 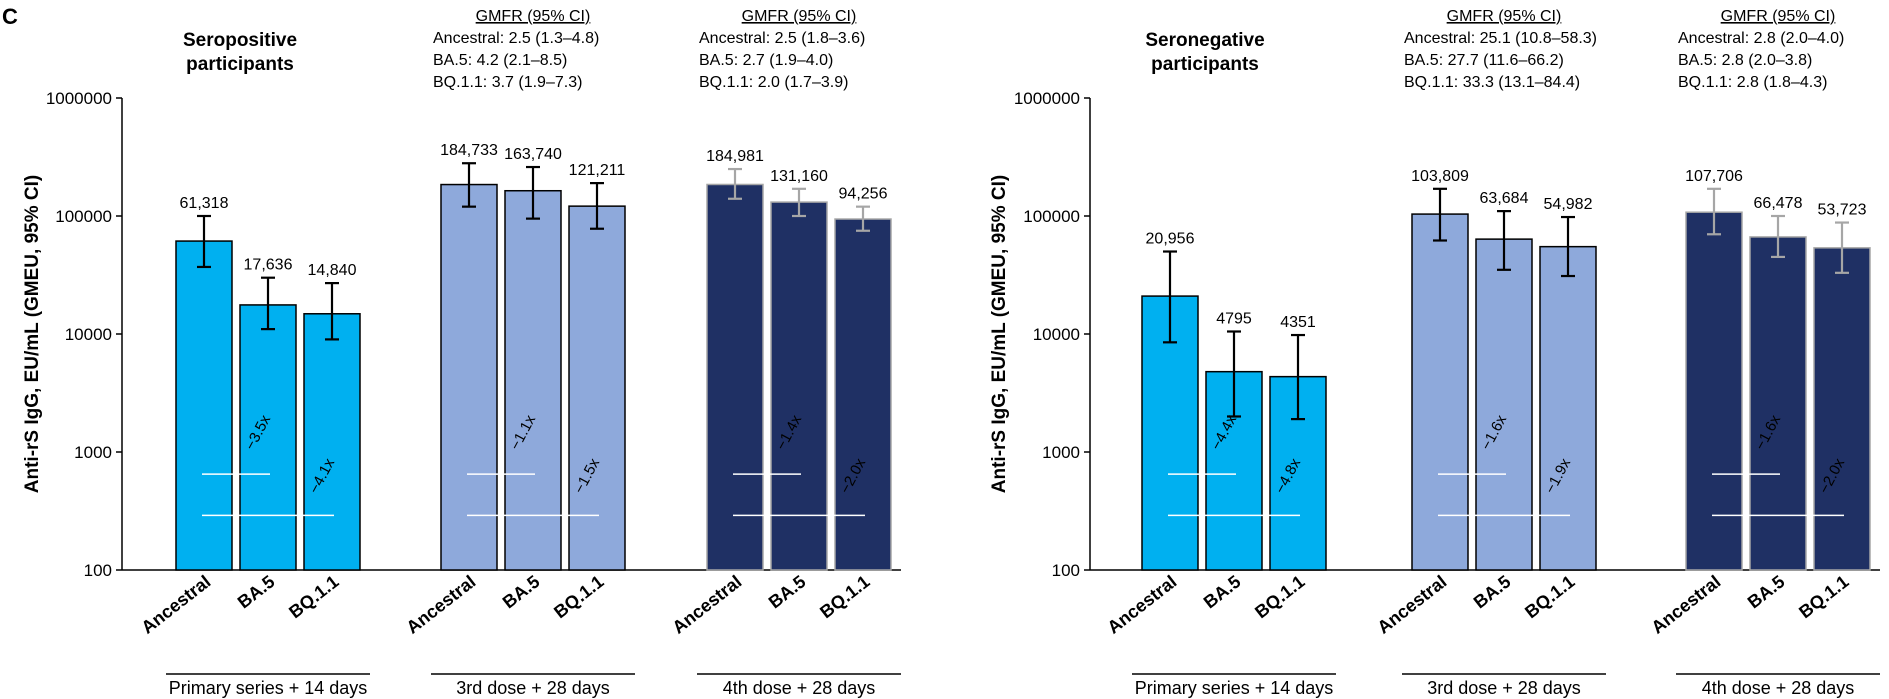 I want to click on data-label: 163,740, so click(x=533, y=154).